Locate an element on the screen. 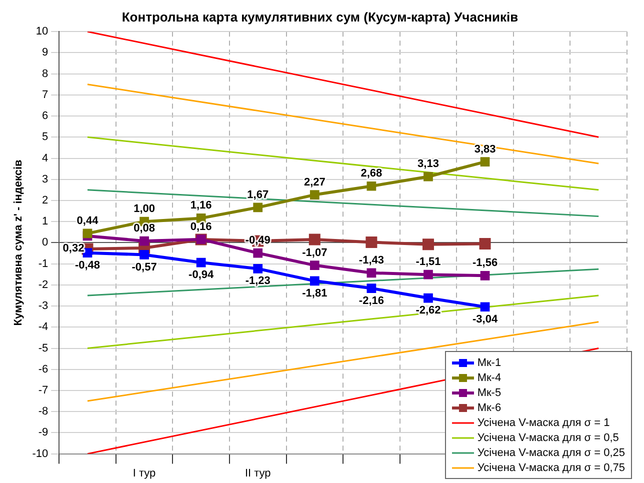 The image size is (644, 483). data-label: 0,08 is located at coordinates (144, 228).